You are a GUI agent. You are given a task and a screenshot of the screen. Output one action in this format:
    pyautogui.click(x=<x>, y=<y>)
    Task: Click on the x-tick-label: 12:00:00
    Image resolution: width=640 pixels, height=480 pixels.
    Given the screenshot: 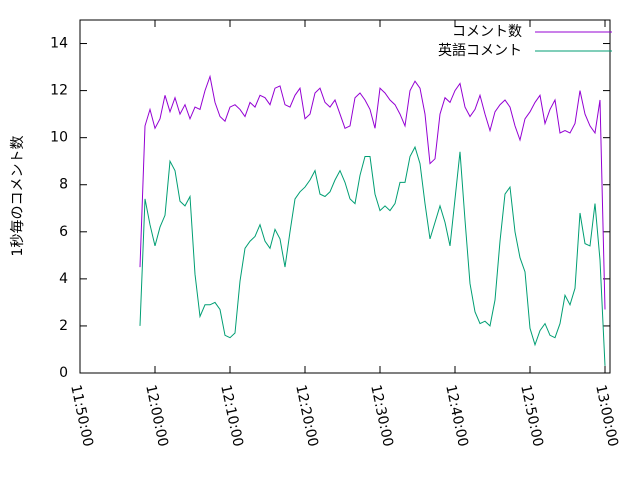 What is the action you would take?
    pyautogui.click(x=156, y=415)
    